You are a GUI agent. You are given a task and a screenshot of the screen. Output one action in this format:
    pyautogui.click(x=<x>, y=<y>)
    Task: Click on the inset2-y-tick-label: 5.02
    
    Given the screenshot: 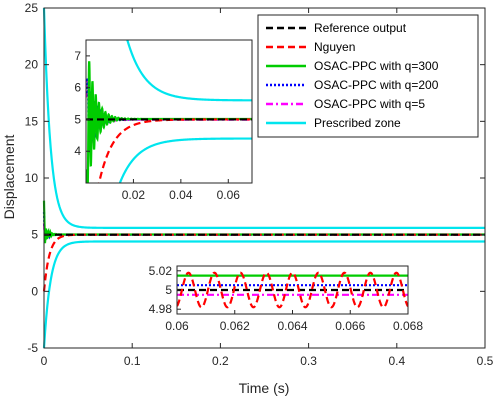 What is the action you would take?
    pyautogui.click(x=161, y=271)
    